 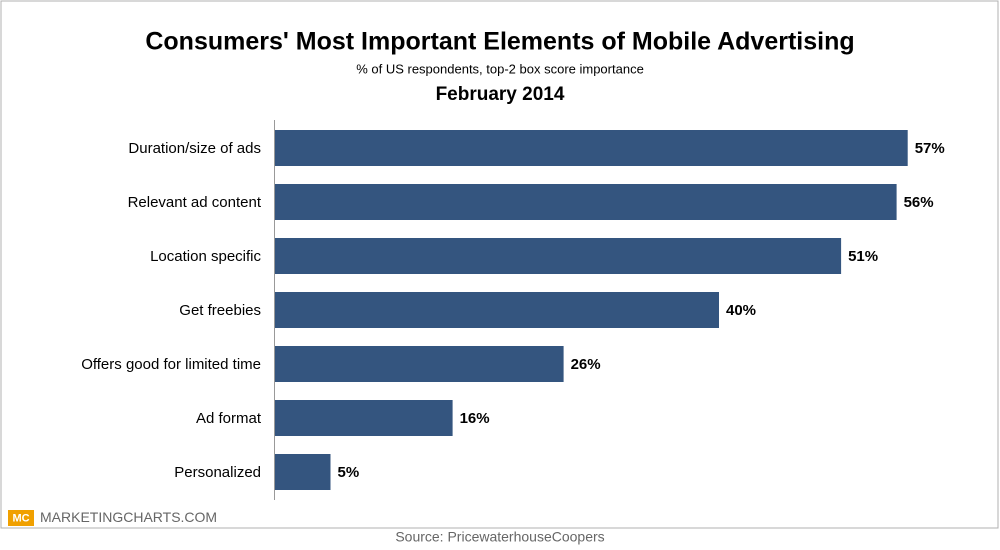 I want to click on value-label: 56%, so click(x=919, y=202).